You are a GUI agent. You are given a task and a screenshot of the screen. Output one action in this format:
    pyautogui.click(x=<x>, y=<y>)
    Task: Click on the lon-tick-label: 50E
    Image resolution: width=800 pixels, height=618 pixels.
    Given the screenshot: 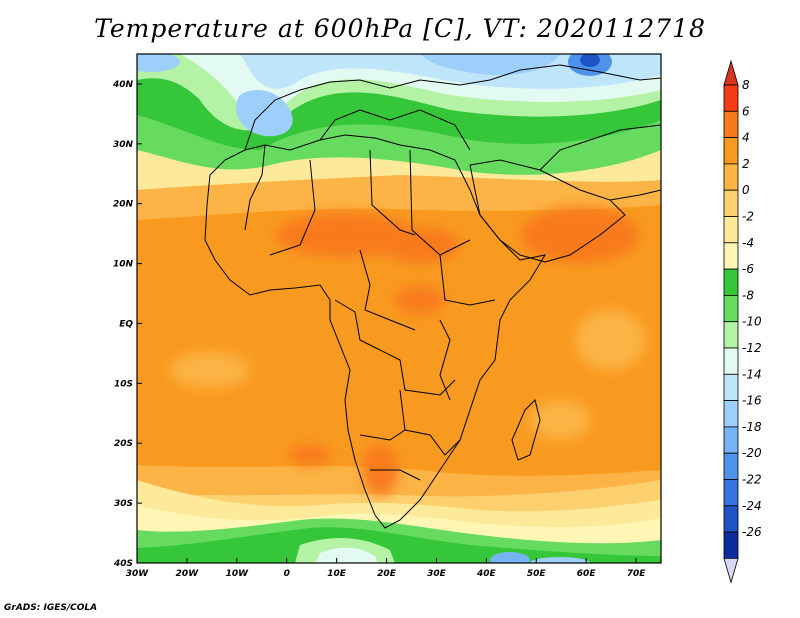 What is the action you would take?
    pyautogui.click(x=537, y=574)
    